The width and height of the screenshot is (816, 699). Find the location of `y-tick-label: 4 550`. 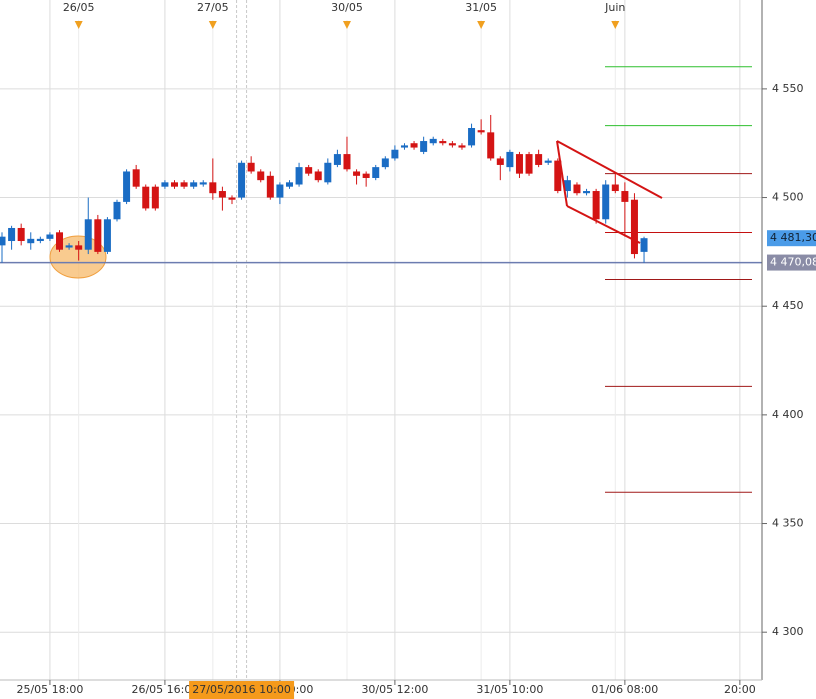

y-tick-label: 4 550 is located at coordinates (788, 88).